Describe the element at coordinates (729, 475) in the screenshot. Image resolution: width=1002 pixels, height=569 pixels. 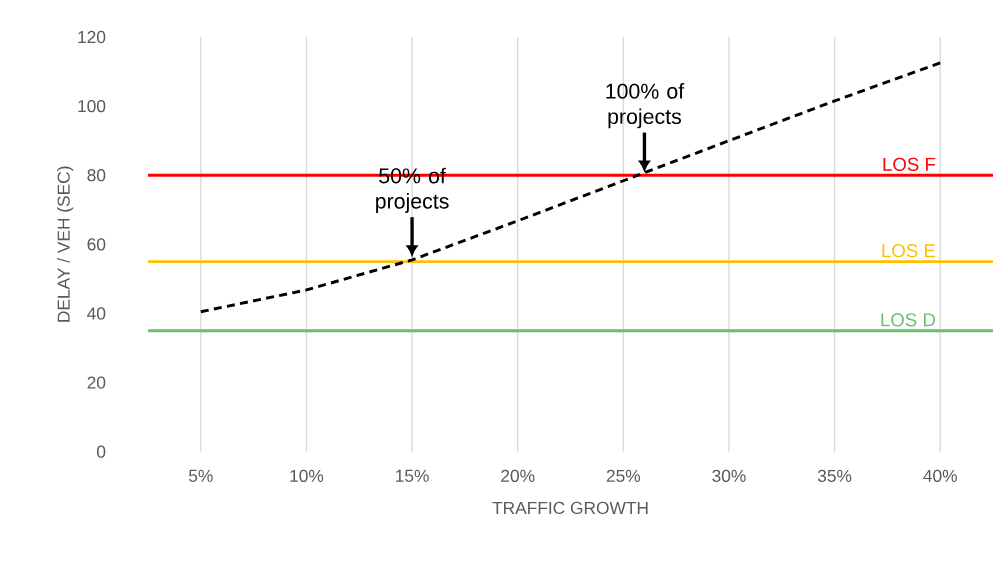
I see `x-tick-label: 30%` at that location.